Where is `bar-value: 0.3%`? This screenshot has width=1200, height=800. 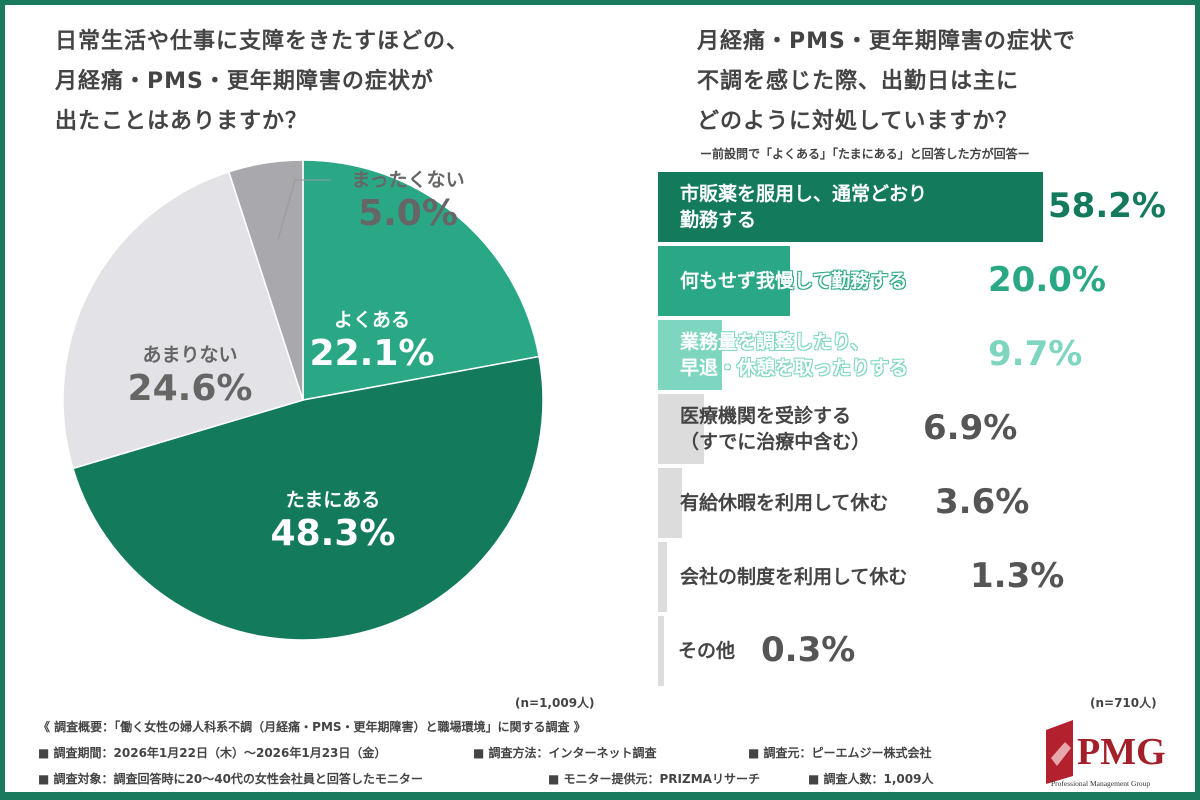
bar-value: 0.3% is located at coordinates (808, 650).